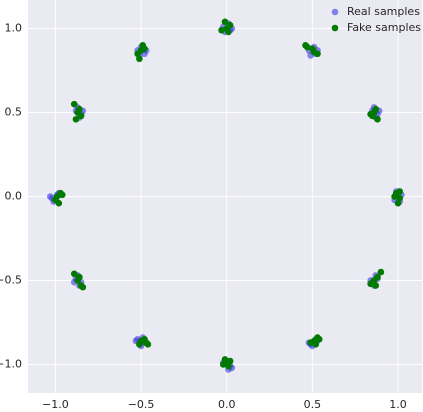 This screenshot has height=412, width=423. Describe the element at coordinates (14, 112) in the screenshot. I see `y-tick-label: 0.5` at that location.